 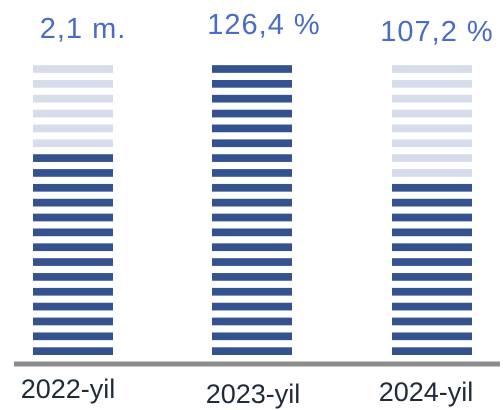 I want to click on bar-2022-yil-segment-20-empty, so click(x=73, y=69).